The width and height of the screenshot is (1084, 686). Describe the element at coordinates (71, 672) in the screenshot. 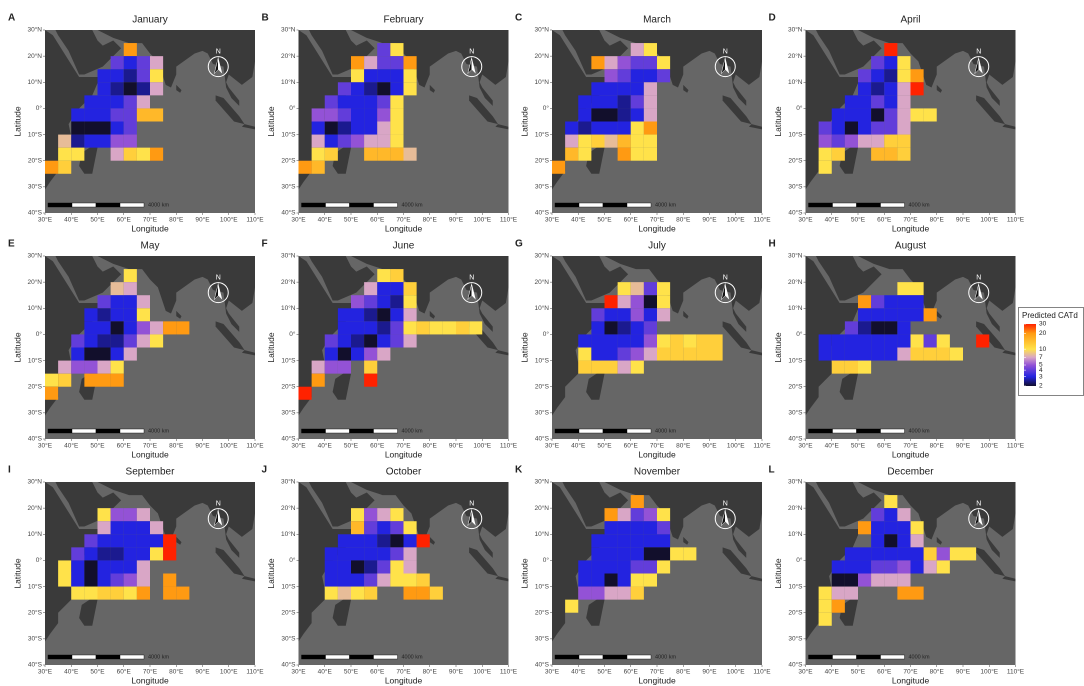

I see `x-tick-label: 40°E` at that location.